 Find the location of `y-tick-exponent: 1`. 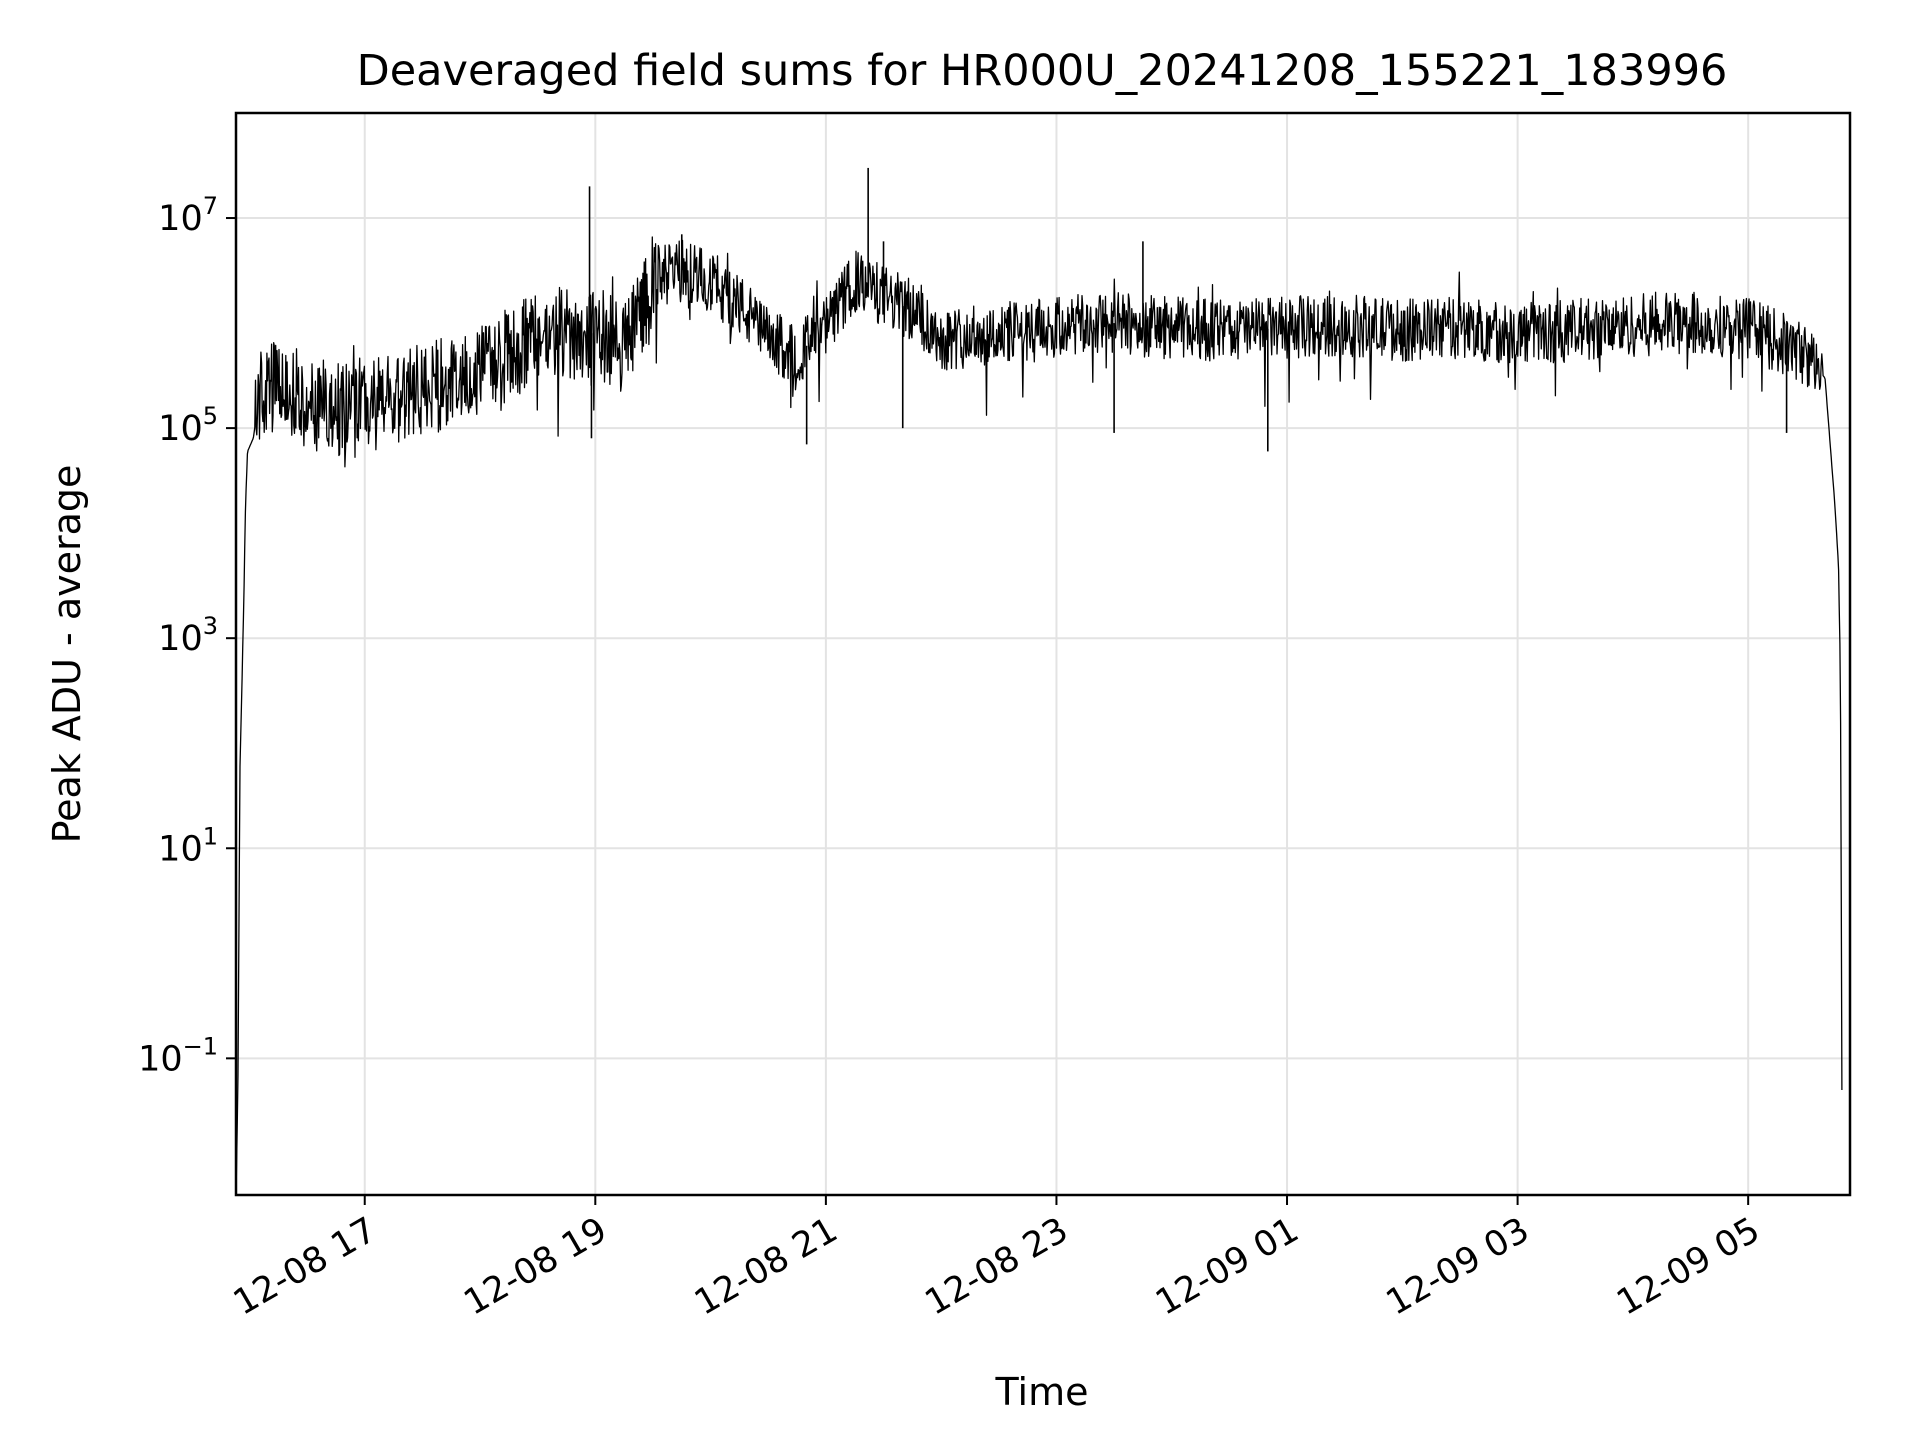

y-tick-exponent: 1 is located at coordinates (210, 836).